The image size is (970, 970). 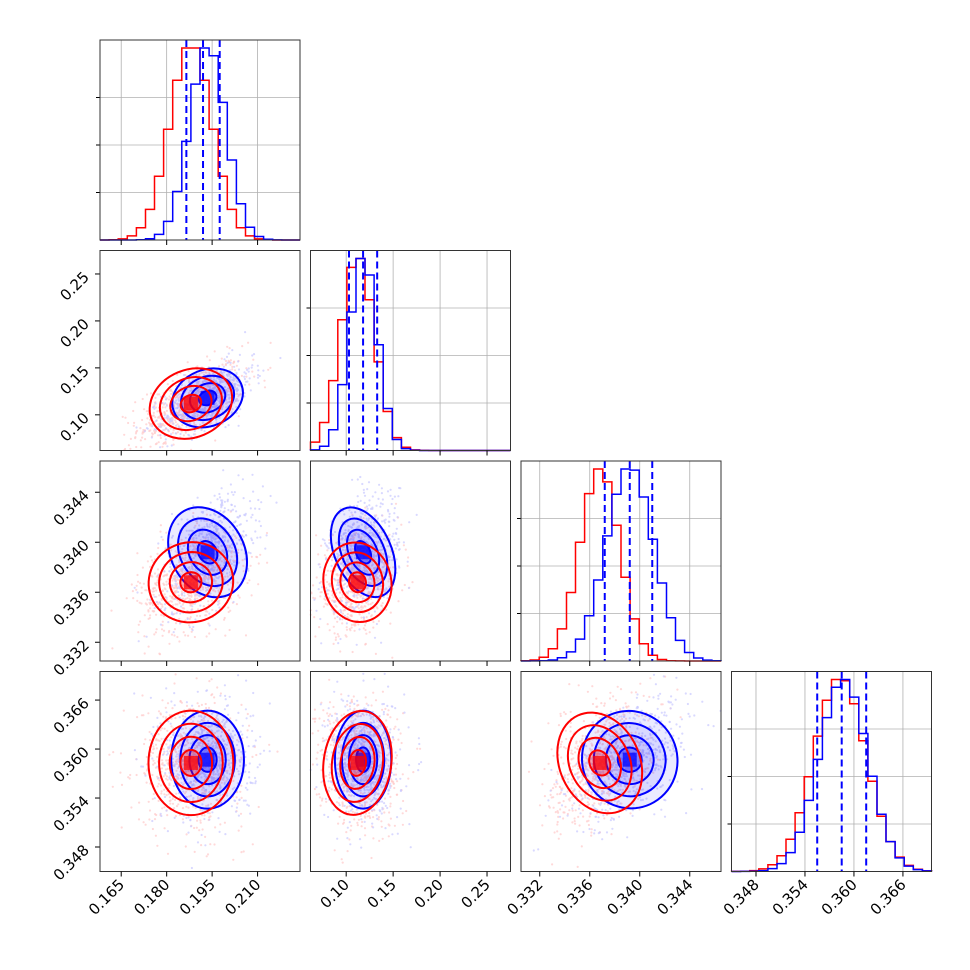 What do you see at coordinates (410, 354) in the screenshot?
I see `histogram-blue` at bounding box center [410, 354].